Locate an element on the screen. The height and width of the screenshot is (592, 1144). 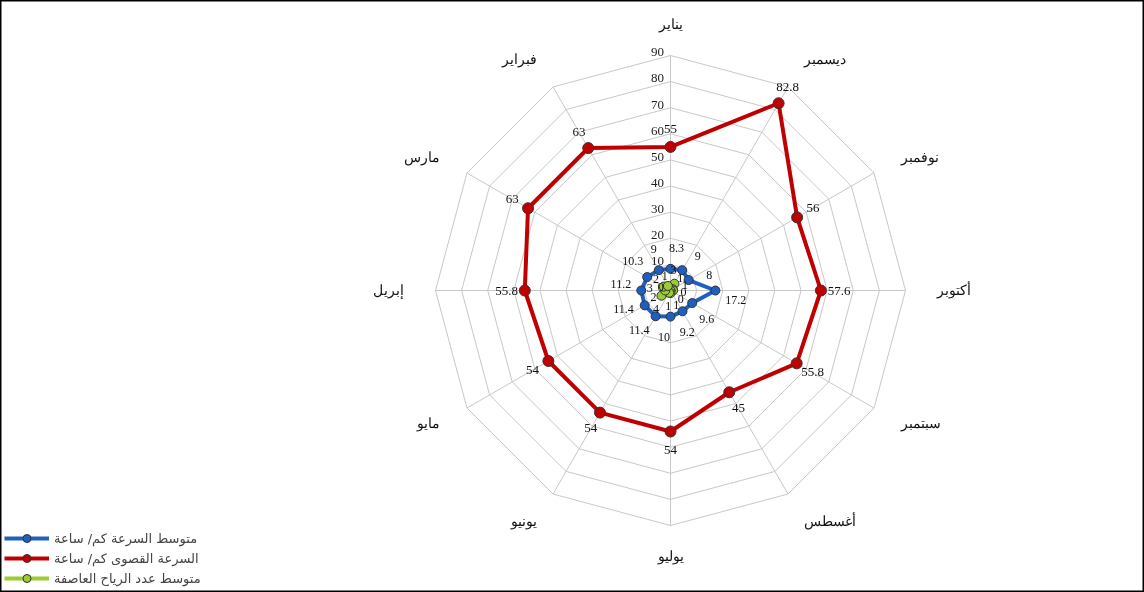
spoke-label: إبريل is located at coordinates (389, 291).